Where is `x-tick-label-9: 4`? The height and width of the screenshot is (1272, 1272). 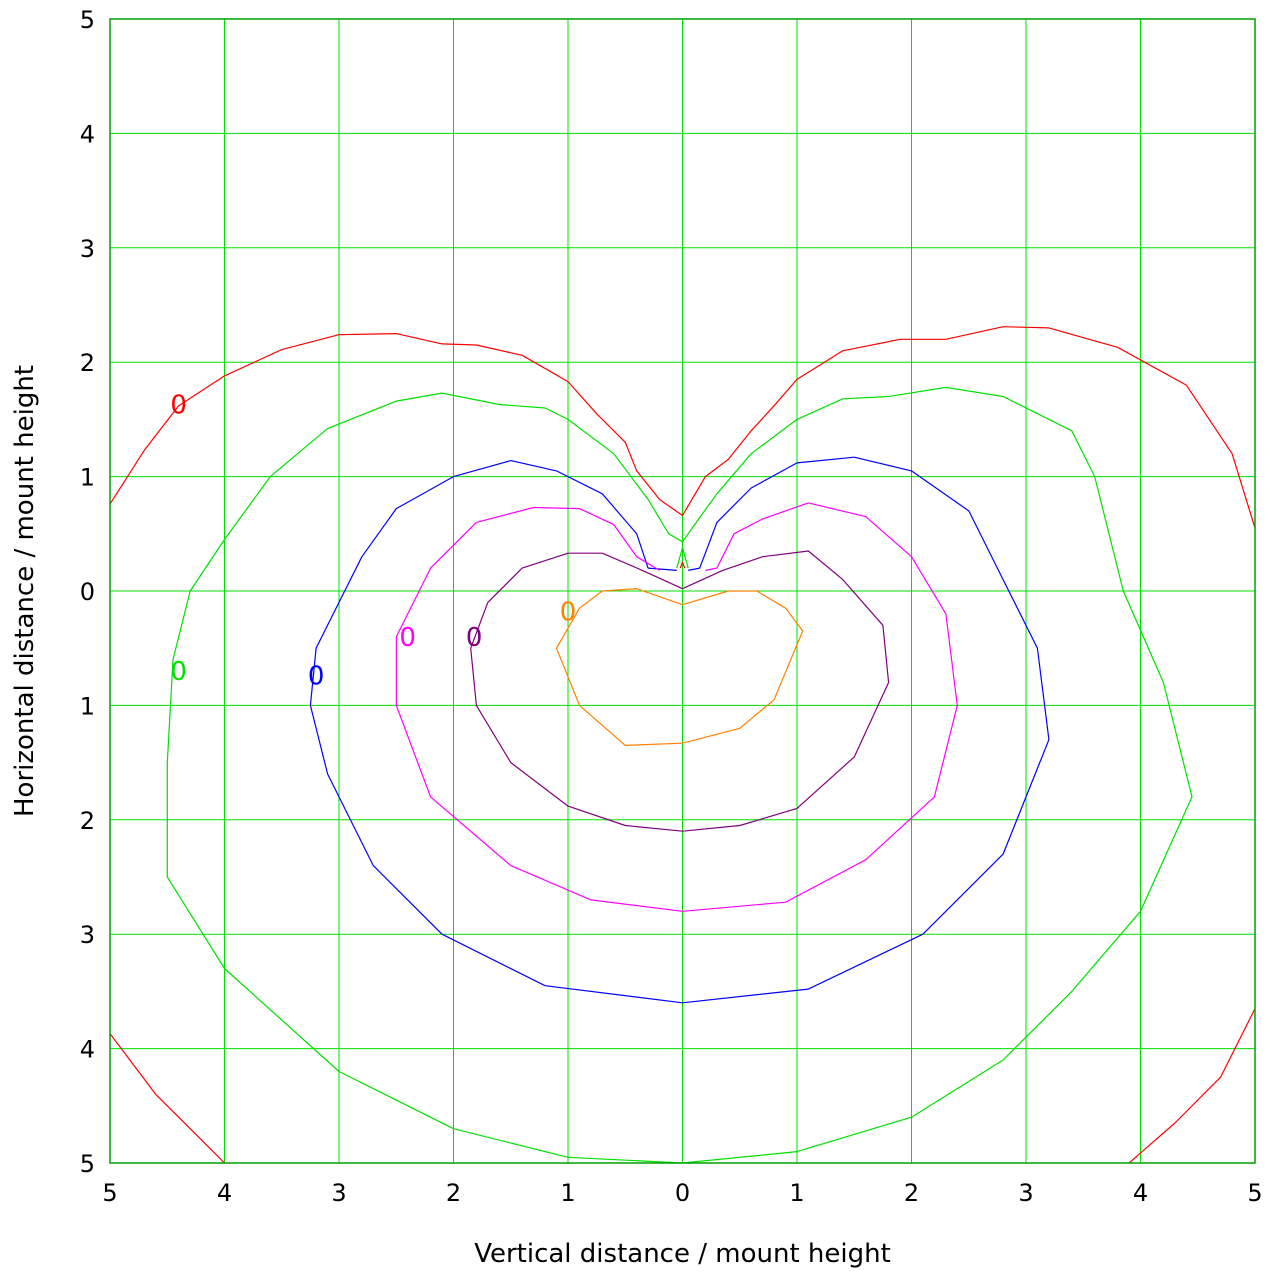
x-tick-label-9: 4 is located at coordinates (1140, 1193).